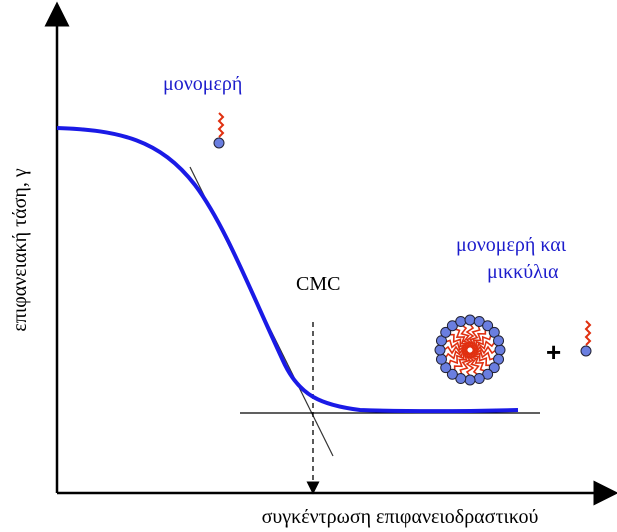 Image resolution: width=617 pixels, height=532 pixels. I want to click on cmc-label: CMC, so click(318, 284).